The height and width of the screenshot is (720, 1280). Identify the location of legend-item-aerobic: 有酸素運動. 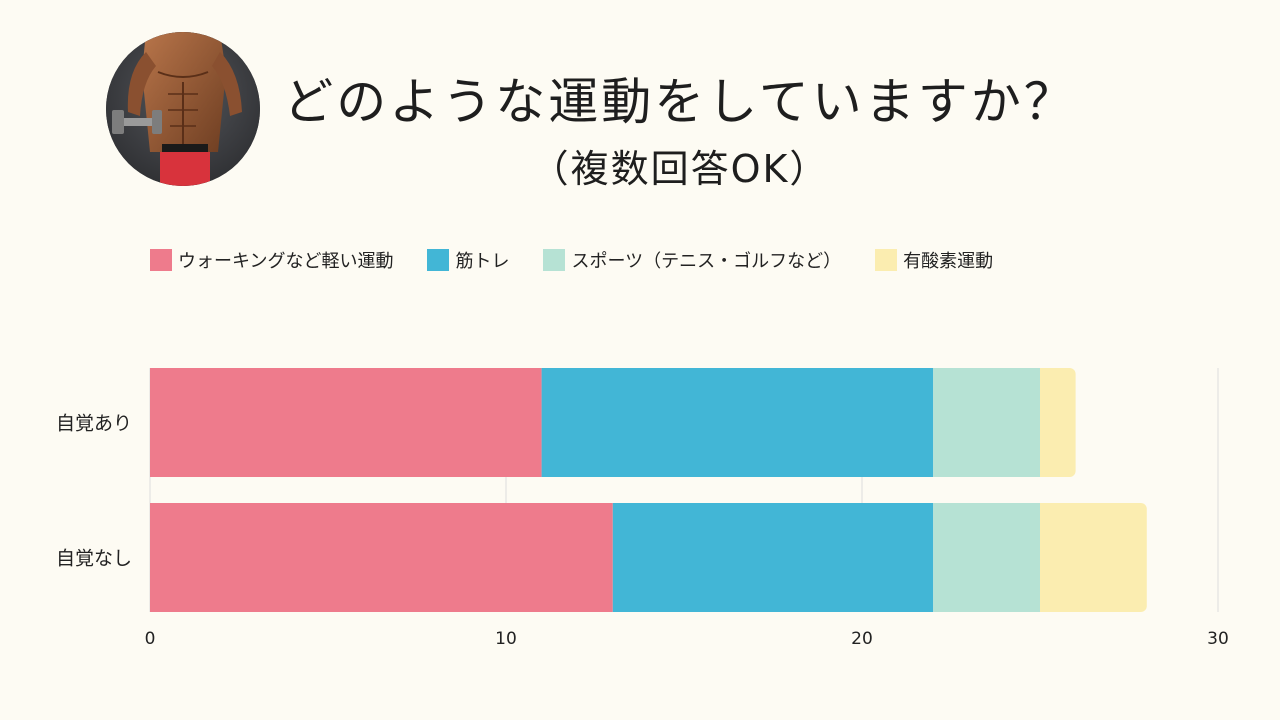
(934, 260).